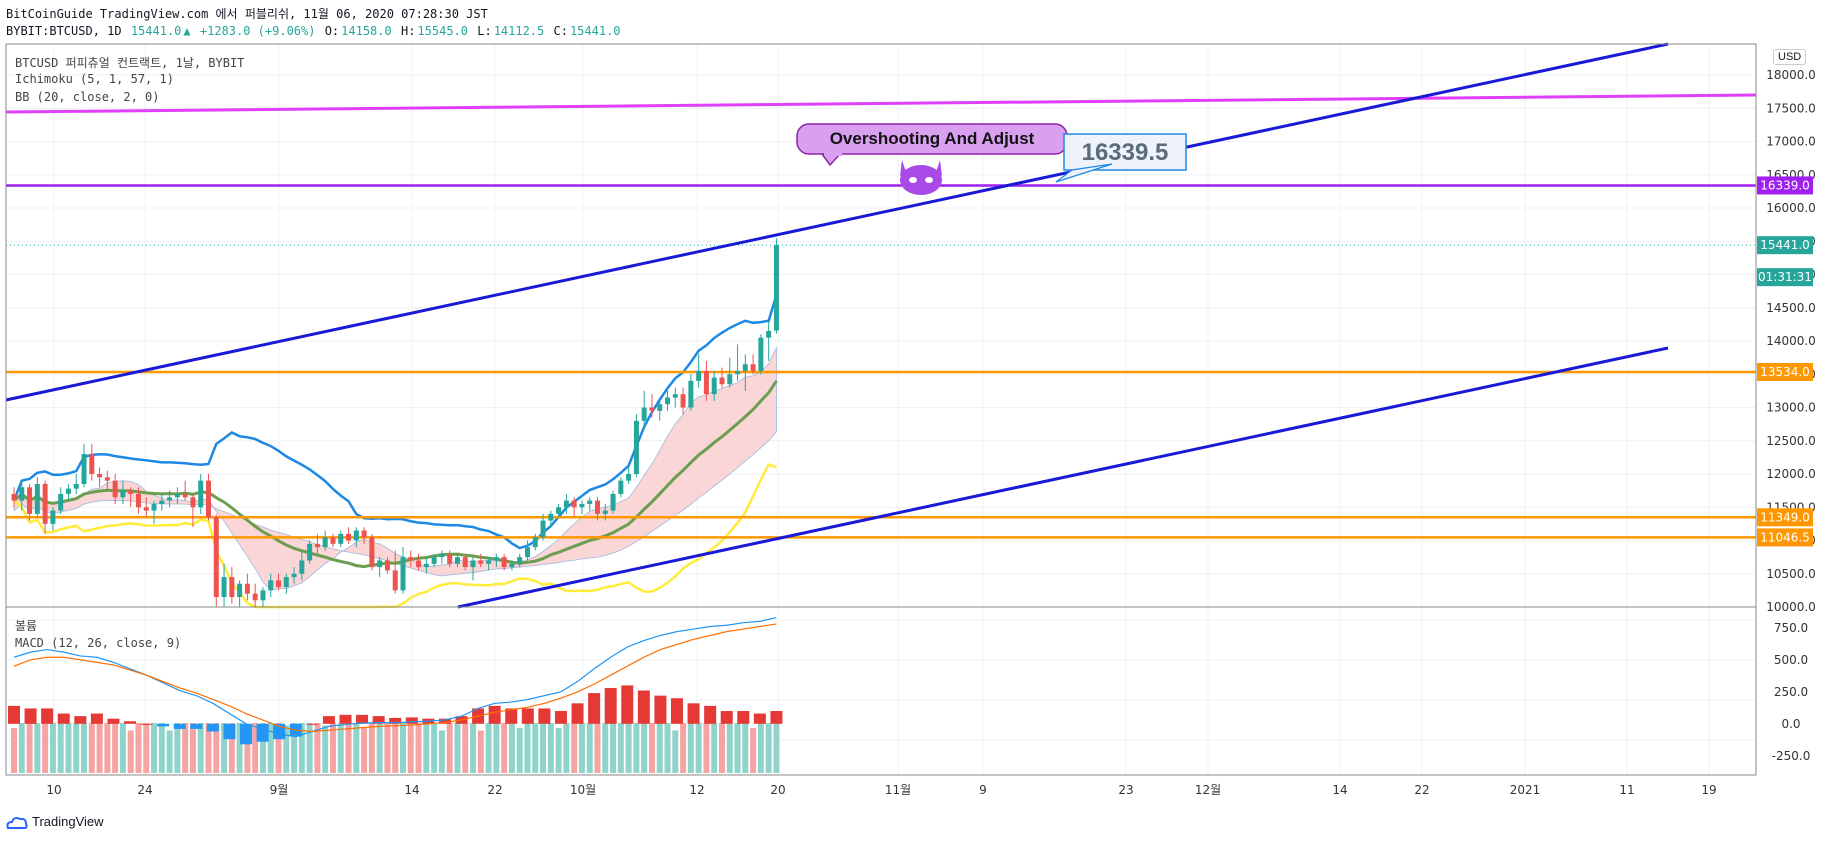  Describe the element at coordinates (442, 31) in the screenshot. I see `high-value: 15545.0` at that location.